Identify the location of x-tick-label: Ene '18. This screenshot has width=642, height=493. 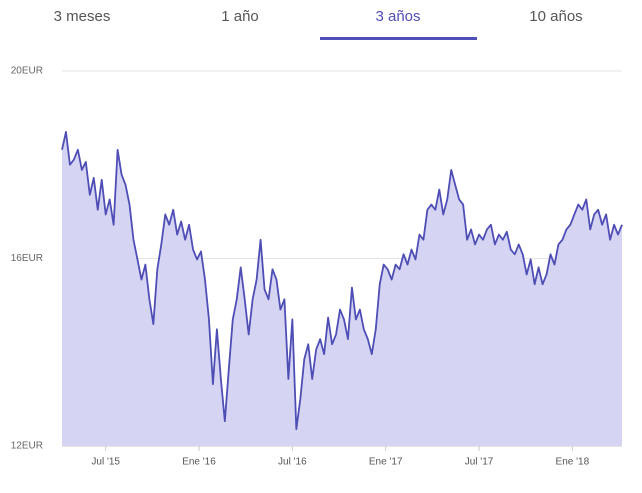
(573, 462).